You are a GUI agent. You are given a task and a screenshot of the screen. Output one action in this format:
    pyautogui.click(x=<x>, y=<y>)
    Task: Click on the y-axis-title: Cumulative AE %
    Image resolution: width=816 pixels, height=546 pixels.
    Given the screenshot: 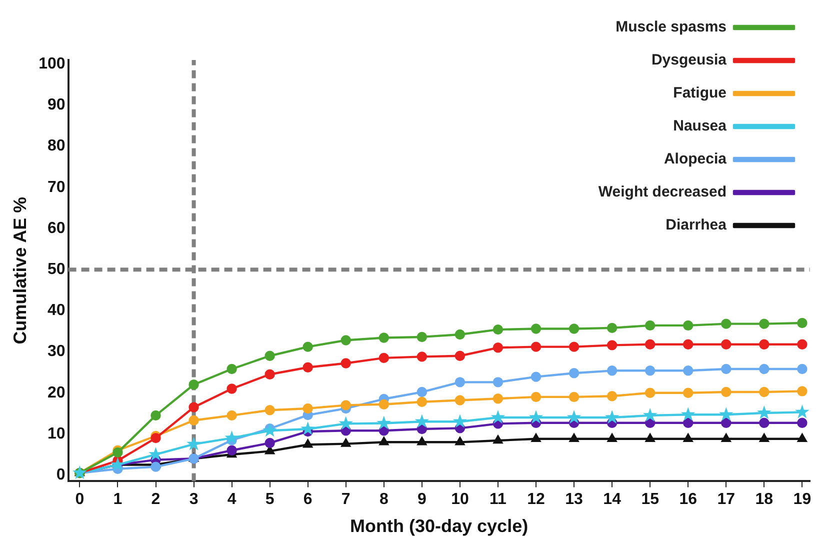 What is the action you would take?
    pyautogui.click(x=20, y=270)
    